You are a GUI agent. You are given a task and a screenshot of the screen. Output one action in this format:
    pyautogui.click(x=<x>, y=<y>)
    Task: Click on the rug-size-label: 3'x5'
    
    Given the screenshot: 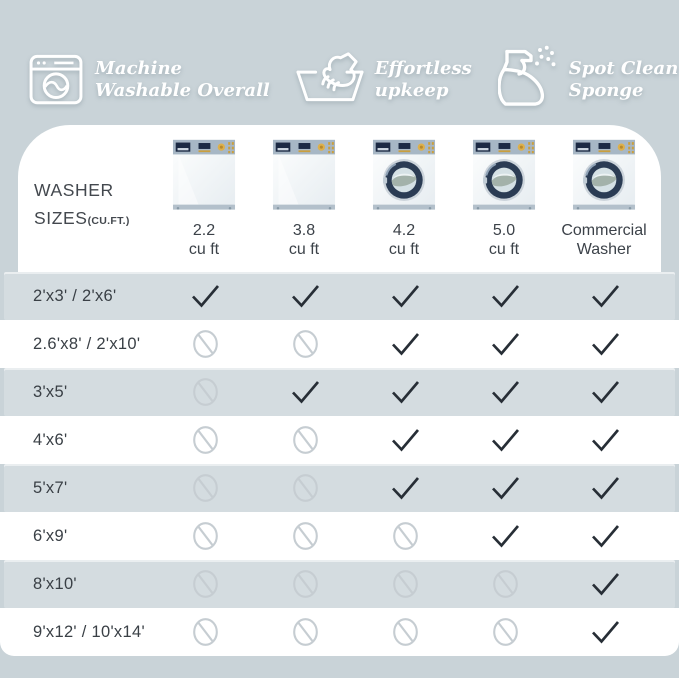 What is the action you would take?
    pyautogui.click(x=50, y=391)
    